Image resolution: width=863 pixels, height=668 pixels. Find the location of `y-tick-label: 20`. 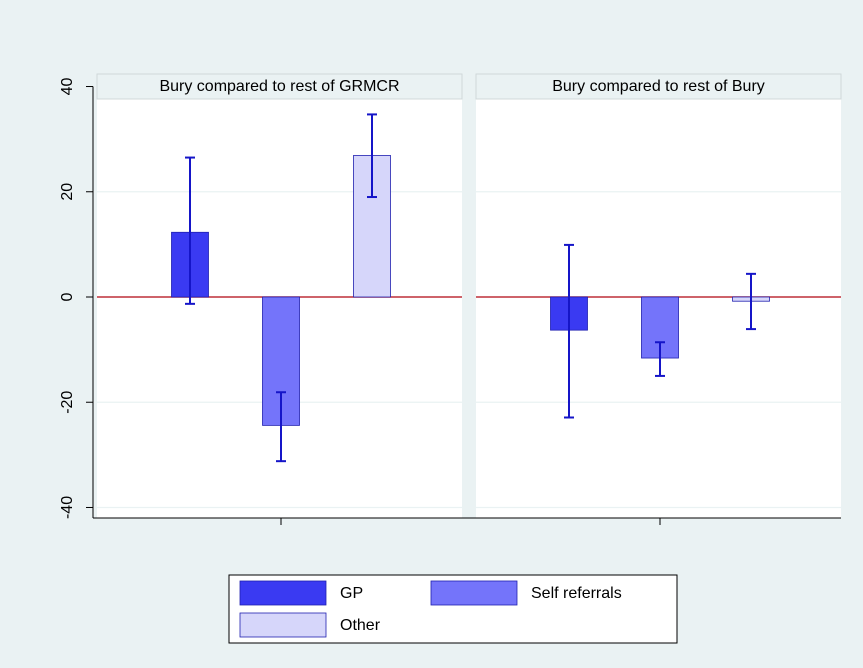

y-tick-label: 20 is located at coordinates (67, 192).